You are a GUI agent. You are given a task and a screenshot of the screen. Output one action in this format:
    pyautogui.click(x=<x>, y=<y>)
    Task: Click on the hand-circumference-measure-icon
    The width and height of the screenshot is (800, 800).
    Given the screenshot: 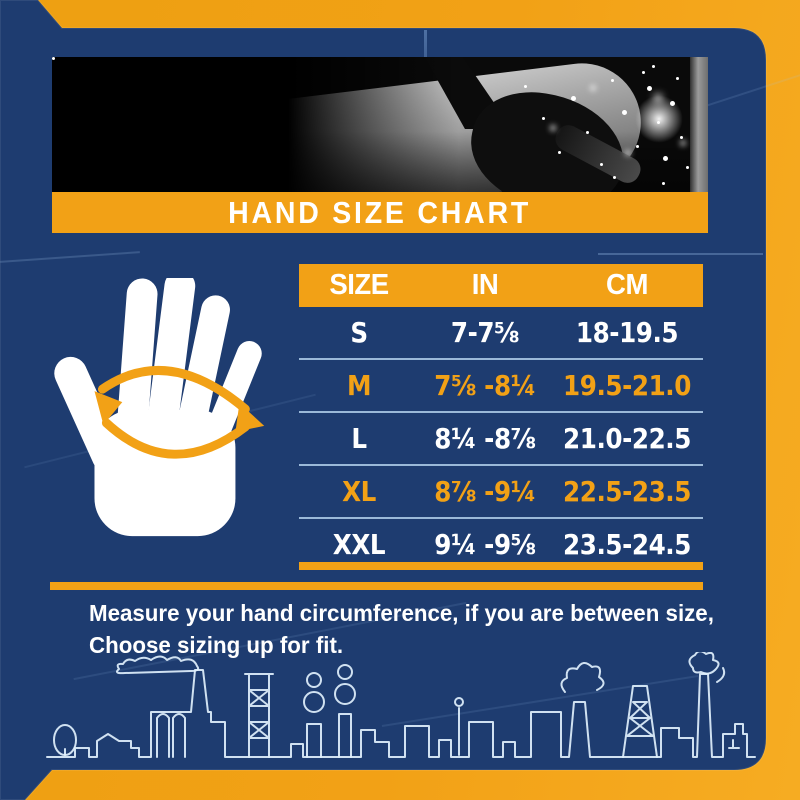 What is the action you would take?
    pyautogui.click(x=160, y=410)
    